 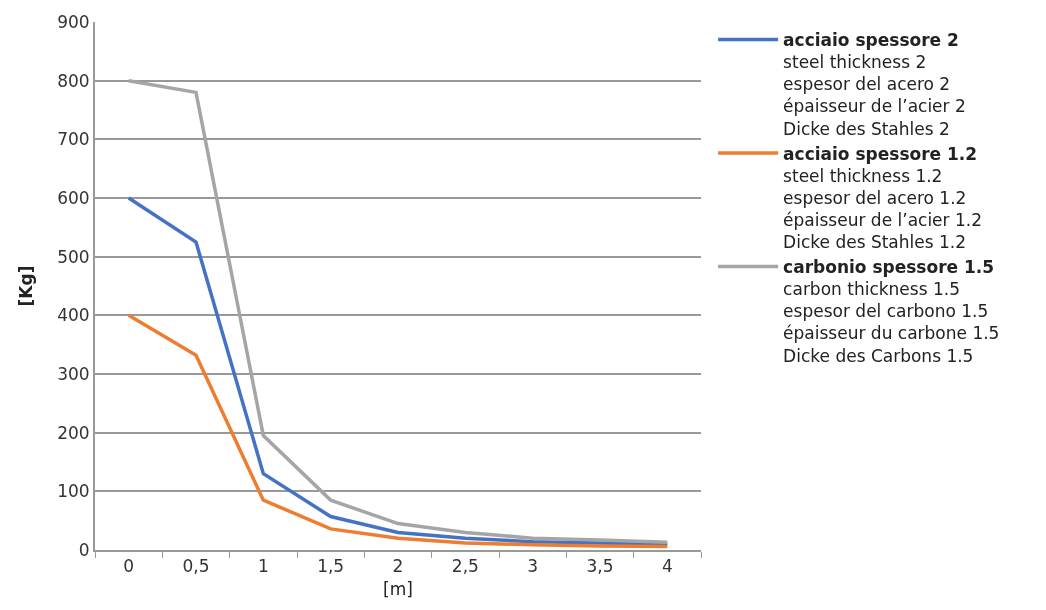 I want to click on x-tick-label: 2,5, so click(x=465, y=566).